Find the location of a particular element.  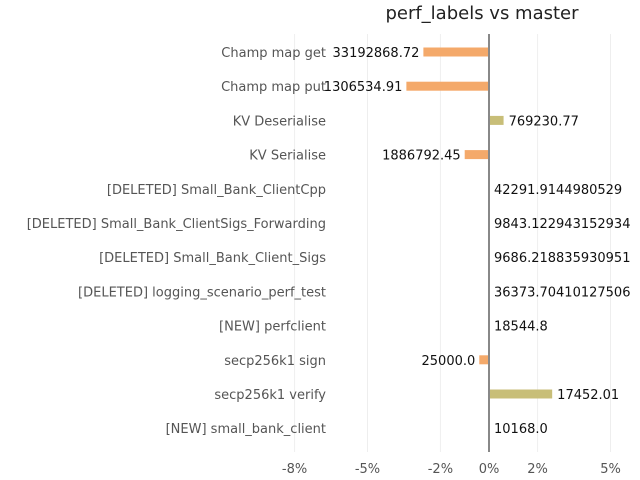

category-label: [DELETED] logging_scenario_perf_test is located at coordinates (202, 292).